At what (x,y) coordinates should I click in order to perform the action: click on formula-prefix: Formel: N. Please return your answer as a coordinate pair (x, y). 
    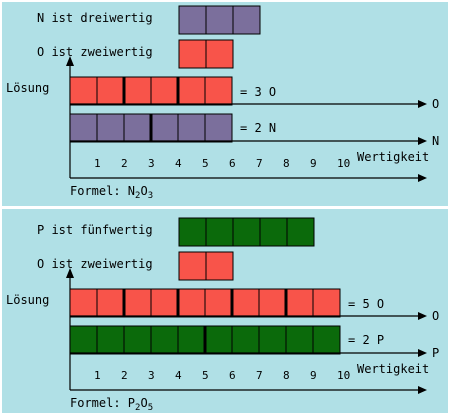
    Looking at the image, I should click on (102, 191).